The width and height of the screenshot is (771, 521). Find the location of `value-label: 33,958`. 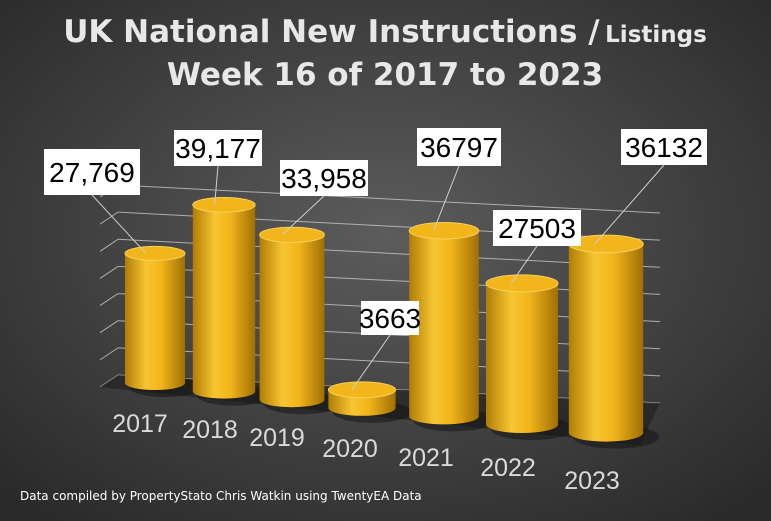

value-label: 33,958 is located at coordinates (324, 178).